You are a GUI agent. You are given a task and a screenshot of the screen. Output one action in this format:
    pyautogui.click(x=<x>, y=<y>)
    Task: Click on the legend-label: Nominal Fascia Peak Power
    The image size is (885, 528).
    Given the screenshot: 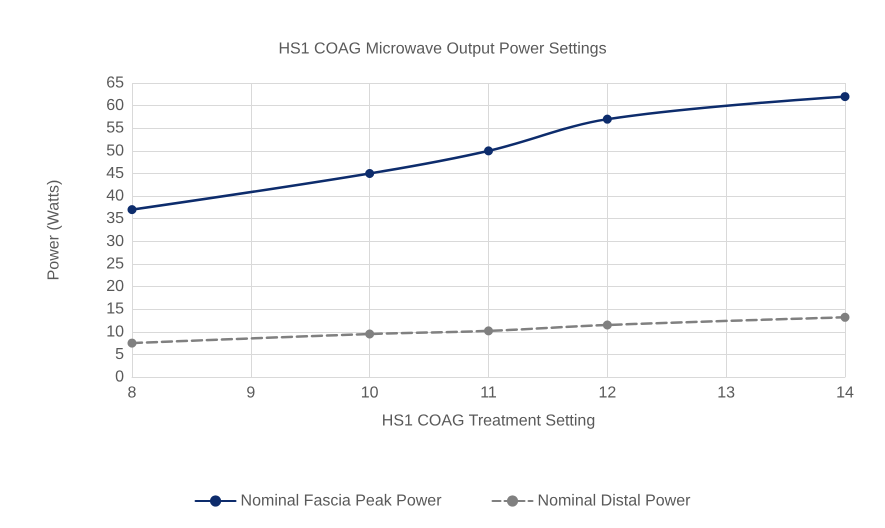 What is the action you would take?
    pyautogui.click(x=341, y=501)
    